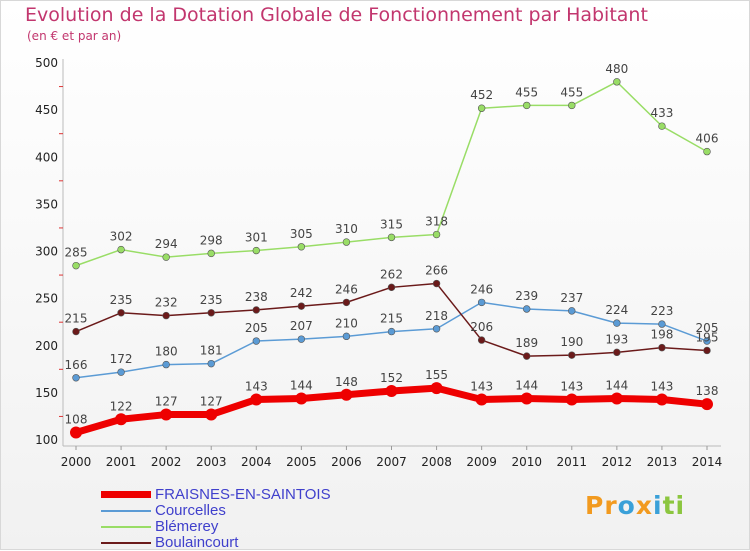 The image size is (750, 551). Describe the element at coordinates (436, 316) in the screenshot. I see `data-label: 218` at that location.